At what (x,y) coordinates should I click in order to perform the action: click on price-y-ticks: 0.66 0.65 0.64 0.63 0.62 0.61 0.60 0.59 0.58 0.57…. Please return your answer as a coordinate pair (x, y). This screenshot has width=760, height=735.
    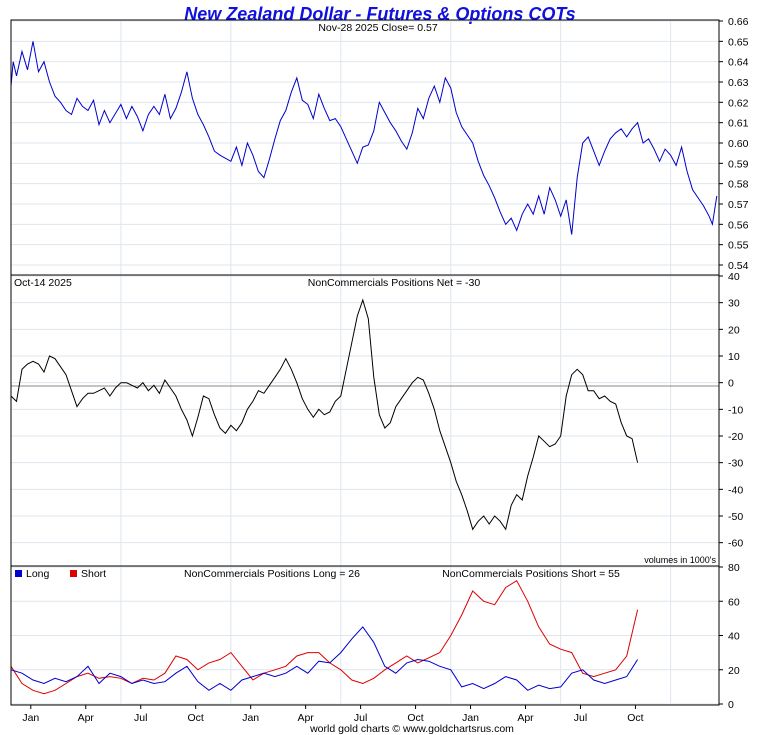
    Looking at the image, I should click on (734, 144).